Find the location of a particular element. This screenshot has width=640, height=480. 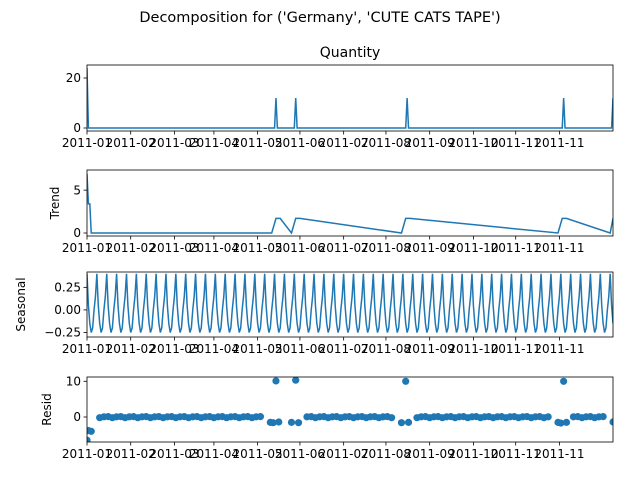

y-tick-label: 0.00 is located at coordinates (67, 310).